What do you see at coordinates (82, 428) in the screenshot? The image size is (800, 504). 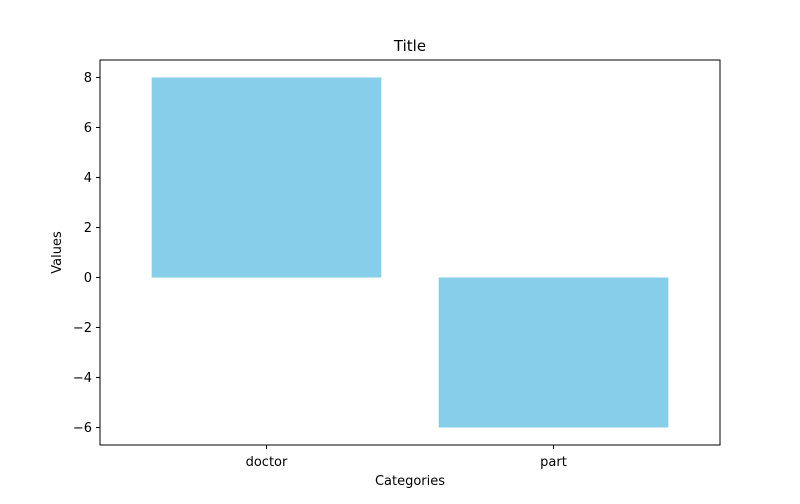 I see `y-tick-label: −6` at bounding box center [82, 428].